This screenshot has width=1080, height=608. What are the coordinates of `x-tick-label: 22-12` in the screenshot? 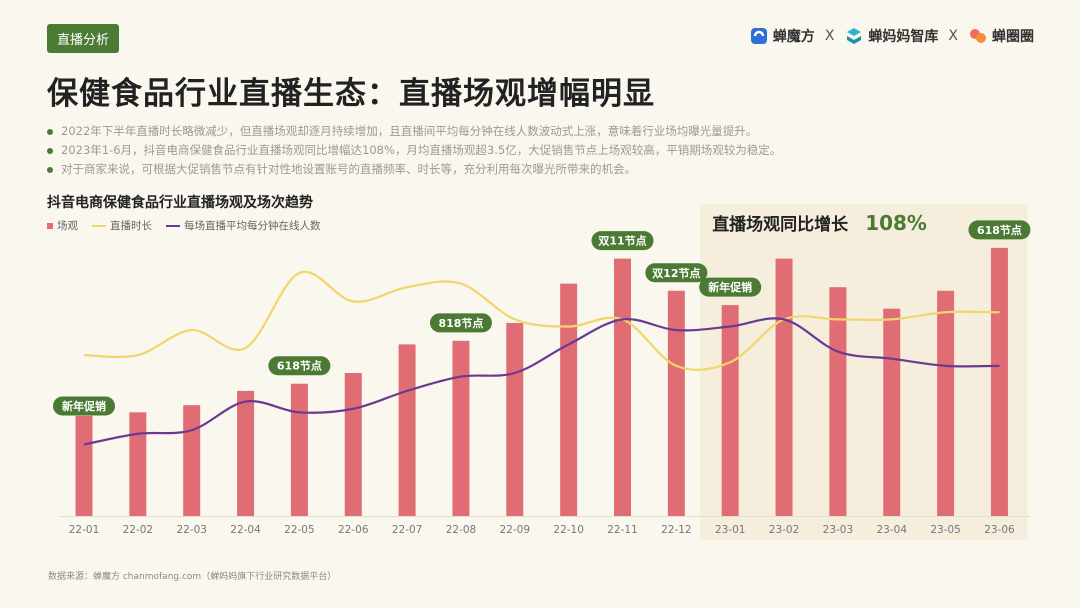 It's located at (676, 530).